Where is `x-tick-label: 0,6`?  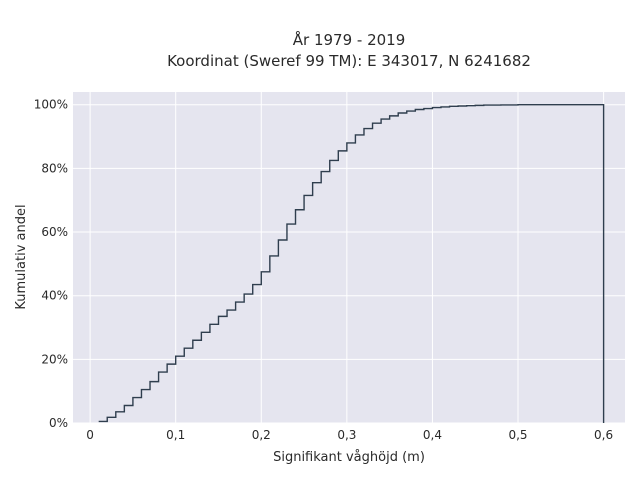
x-tick-label: 0,6 is located at coordinates (603, 435).